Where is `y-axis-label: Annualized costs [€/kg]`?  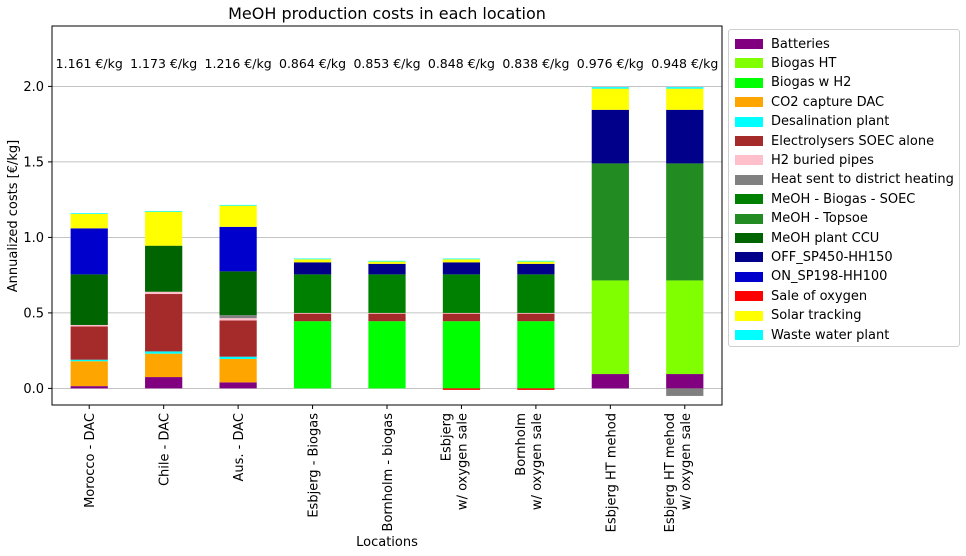 y-axis-label: Annualized costs [€/kg] is located at coordinates (13, 216).